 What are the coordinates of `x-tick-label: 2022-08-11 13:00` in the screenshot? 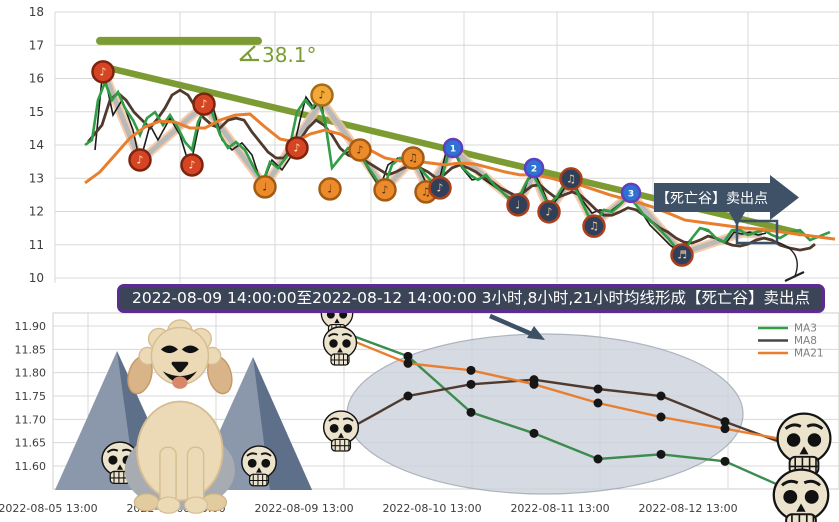 It's located at (559, 508).